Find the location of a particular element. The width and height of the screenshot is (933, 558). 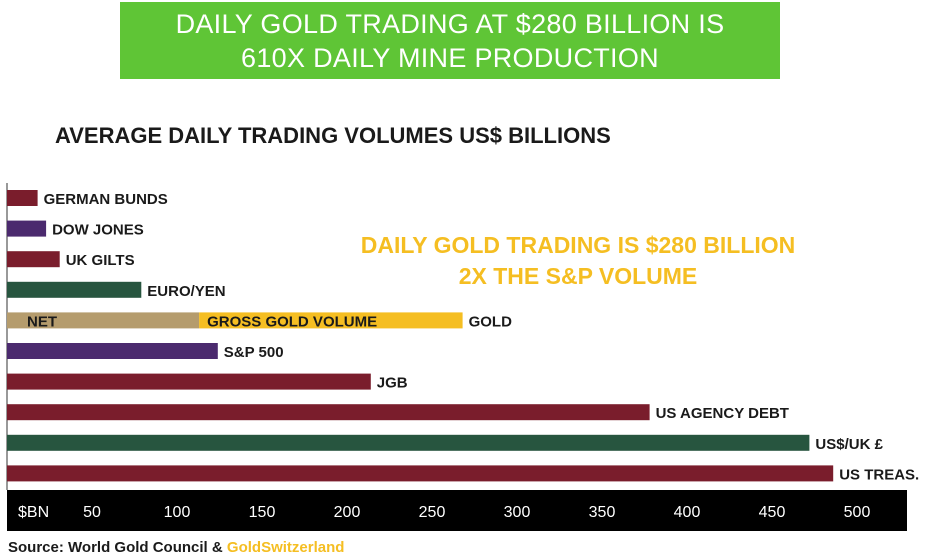

bar-label-jgb: JGB is located at coordinates (392, 383).